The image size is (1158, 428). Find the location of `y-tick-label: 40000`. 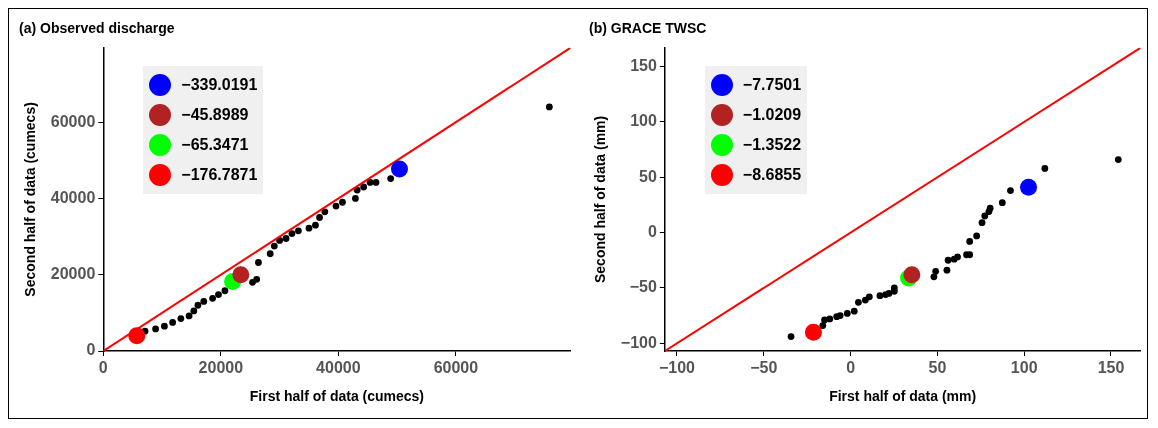

y-tick-label: 40000 is located at coordinates (73, 197).